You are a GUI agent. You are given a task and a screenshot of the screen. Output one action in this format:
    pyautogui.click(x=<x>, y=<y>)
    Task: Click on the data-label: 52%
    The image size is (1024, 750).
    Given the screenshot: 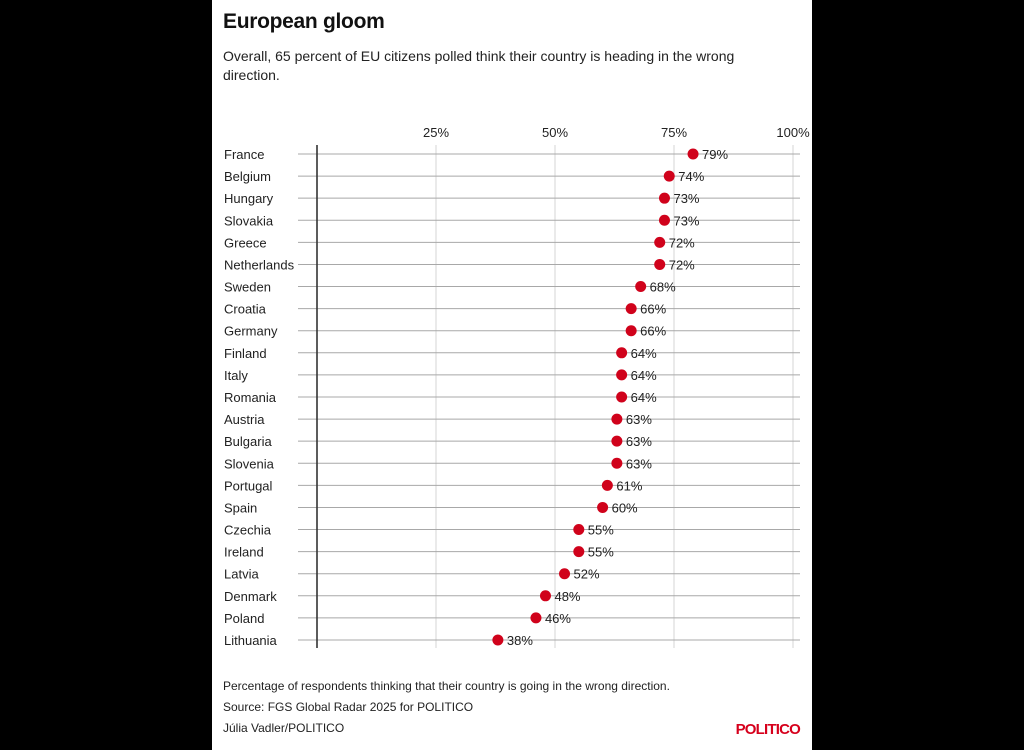 What is the action you would take?
    pyautogui.click(x=587, y=574)
    